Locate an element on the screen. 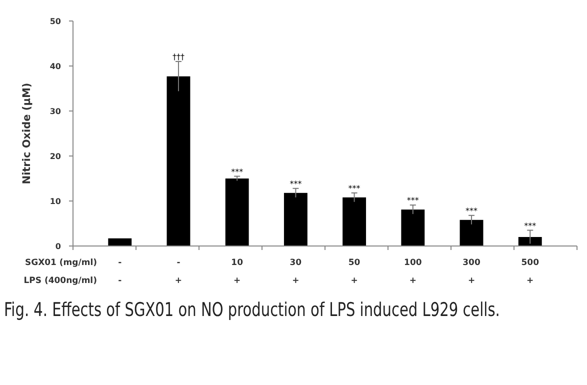  text: SGX01 (mg/ml) is located at coordinates (61, 263).